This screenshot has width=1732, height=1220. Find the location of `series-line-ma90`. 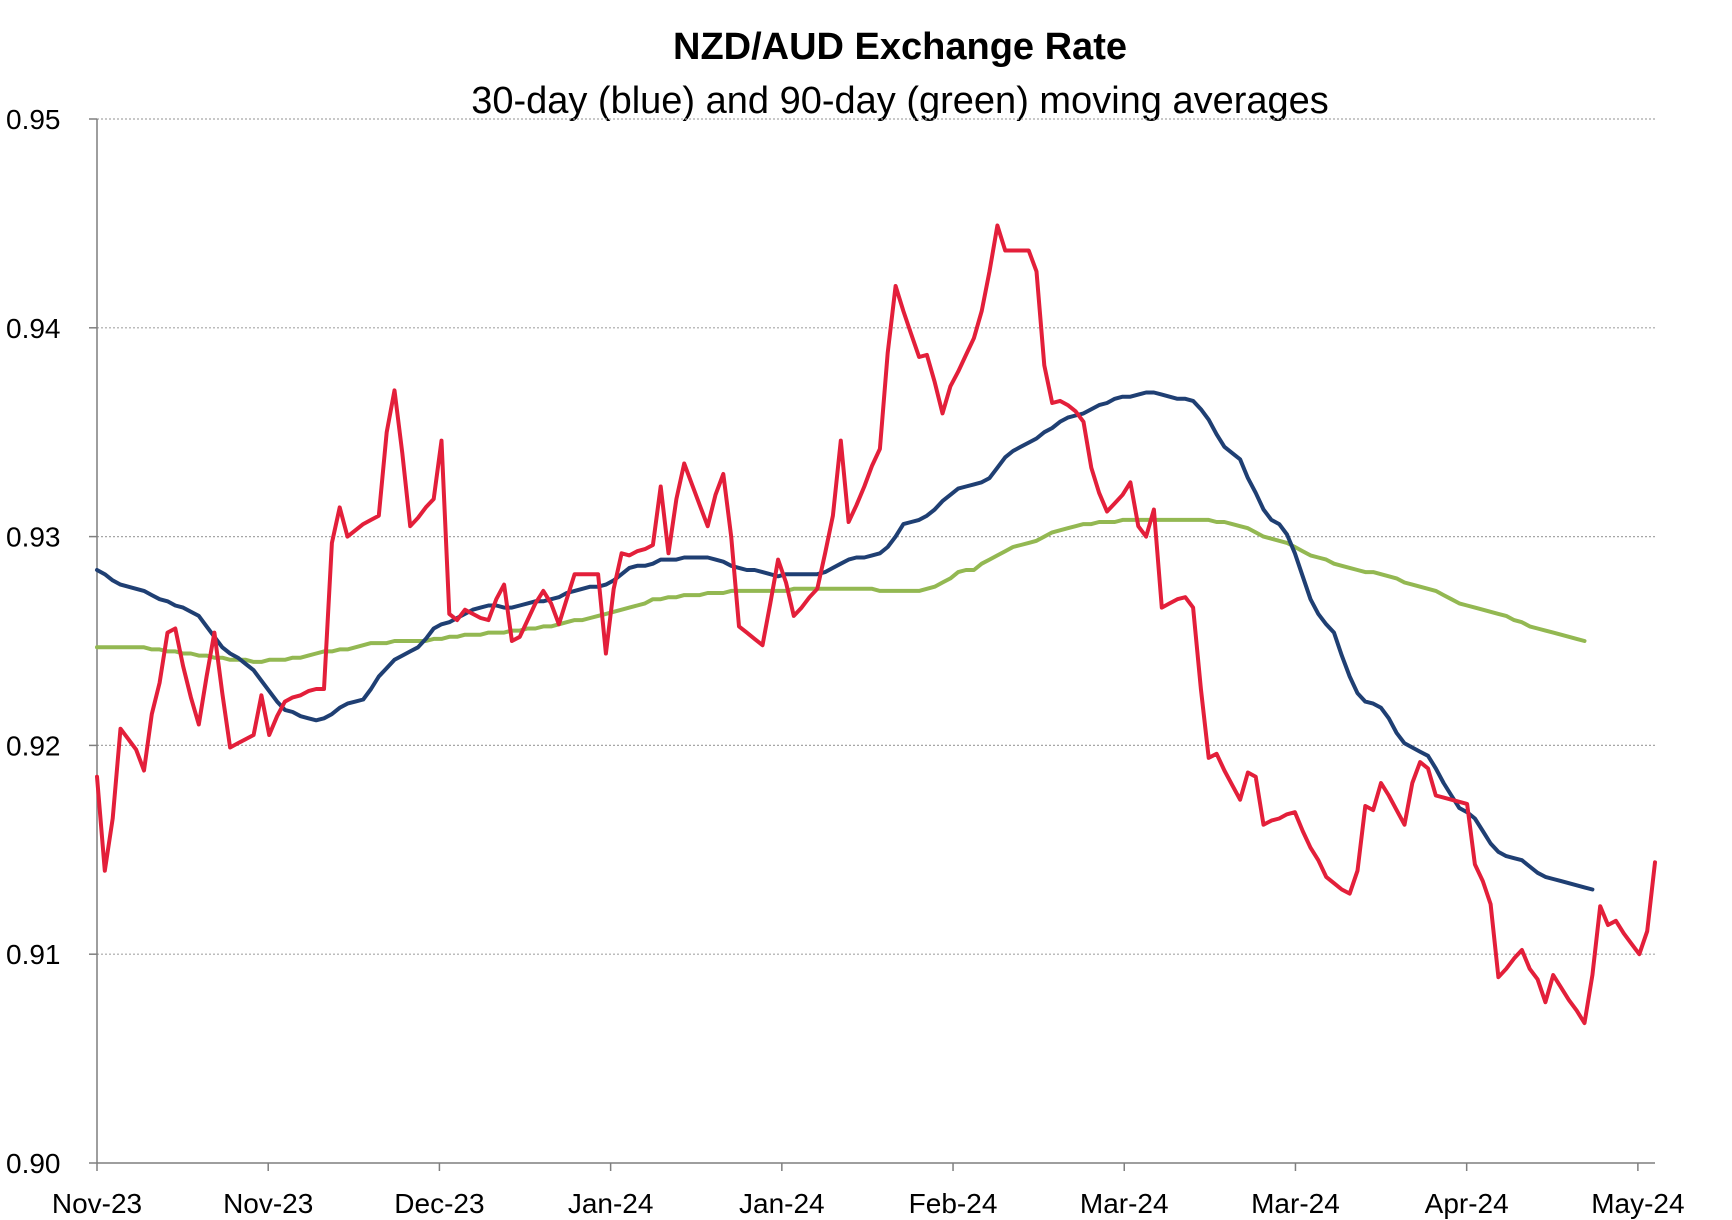

series-line-ma90 is located at coordinates (841, 590).